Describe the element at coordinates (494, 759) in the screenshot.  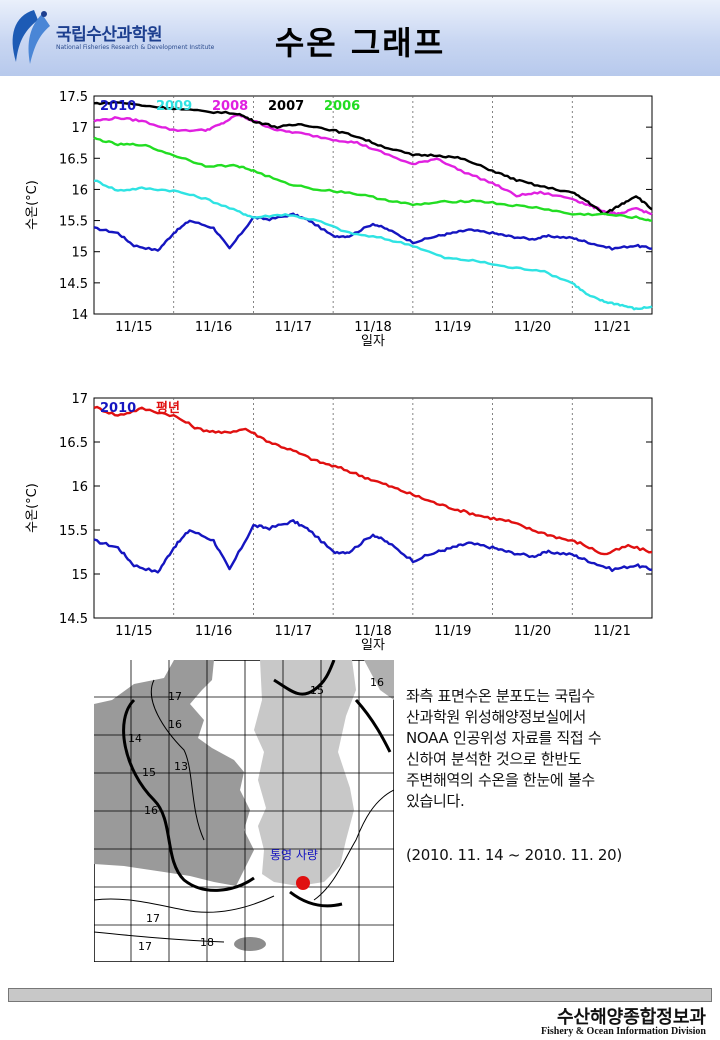
I see `description-line: 신하여 분석한 것으로 한반도` at that location.